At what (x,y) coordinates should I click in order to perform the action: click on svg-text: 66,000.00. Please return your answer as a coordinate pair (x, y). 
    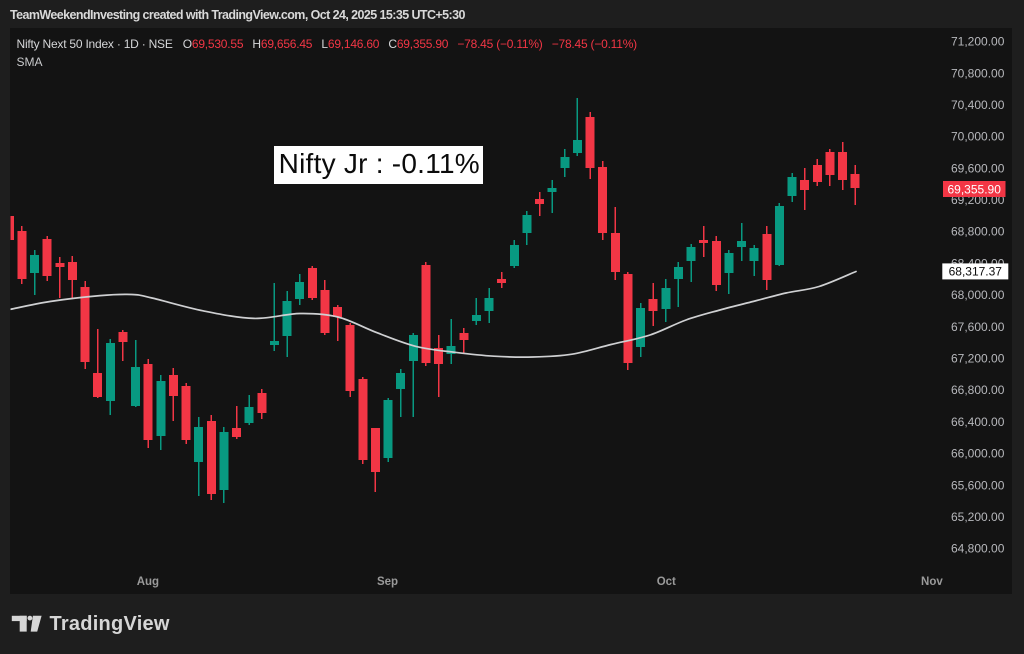
    Looking at the image, I should click on (978, 454).